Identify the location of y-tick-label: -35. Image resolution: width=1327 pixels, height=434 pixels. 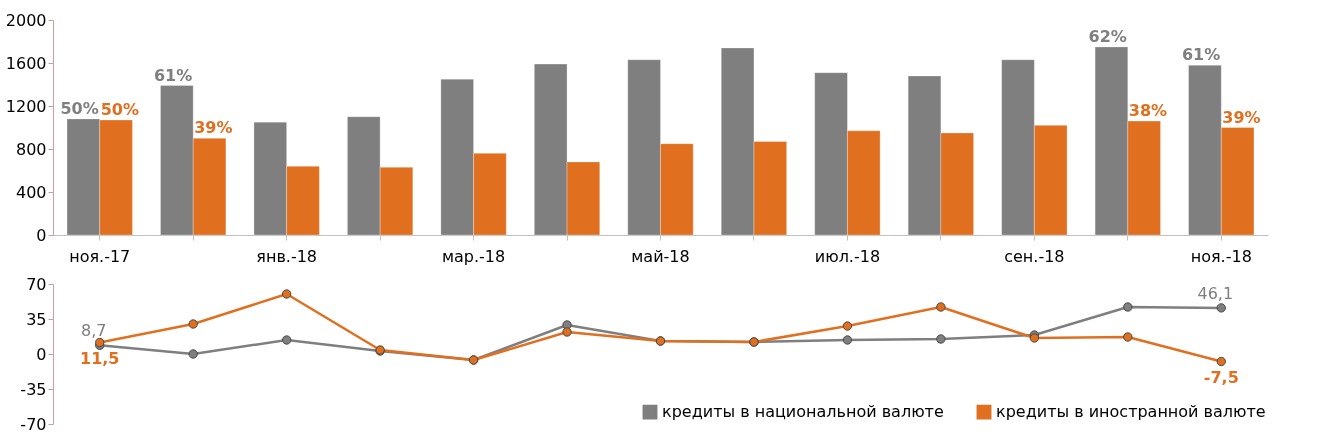
(33, 389).